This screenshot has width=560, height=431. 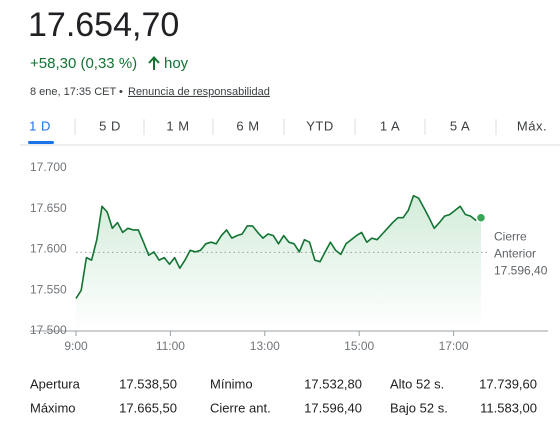 What do you see at coordinates (247, 125) in the screenshot?
I see `range-tab: 6 M` at bounding box center [247, 125].